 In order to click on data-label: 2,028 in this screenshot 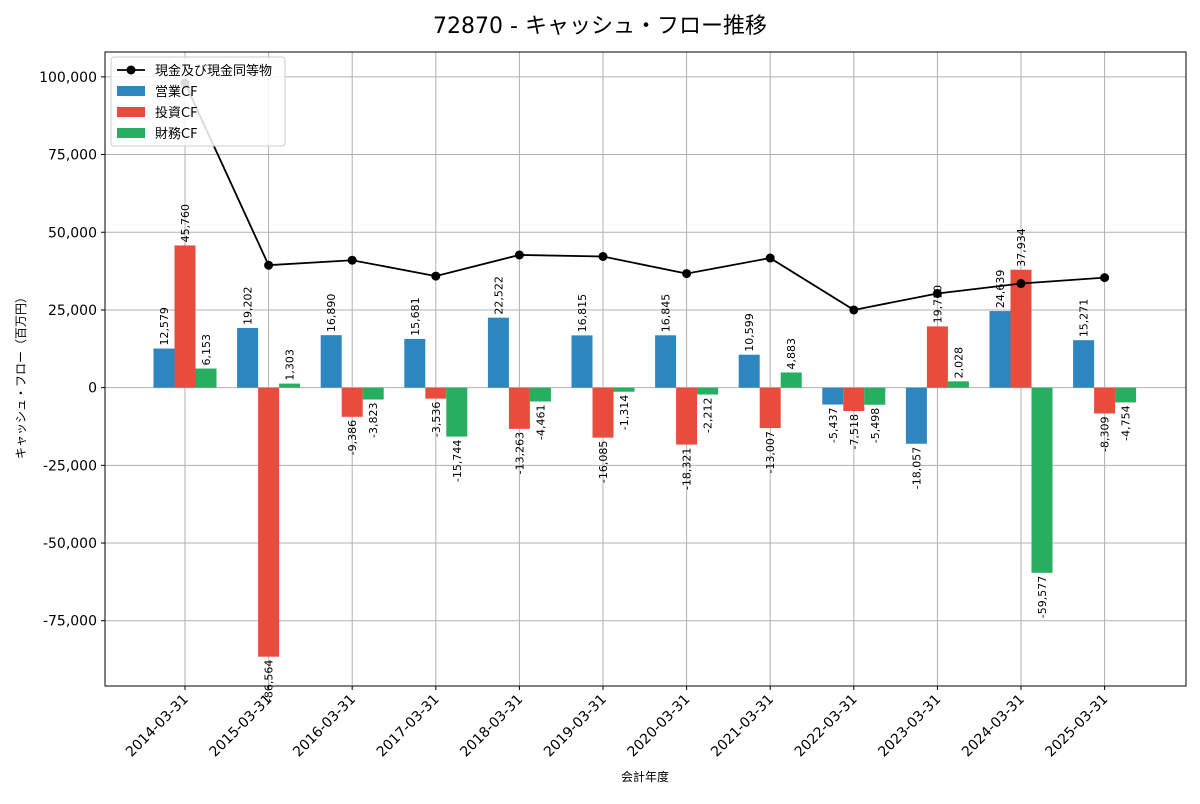, I will do `click(958, 363)`.